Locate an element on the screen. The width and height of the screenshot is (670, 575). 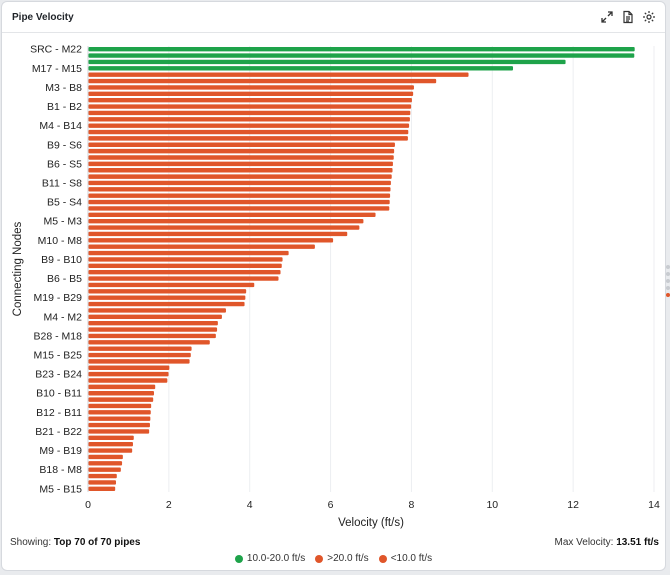
y-tick-label: B23 - B24 is located at coordinates (58, 375).